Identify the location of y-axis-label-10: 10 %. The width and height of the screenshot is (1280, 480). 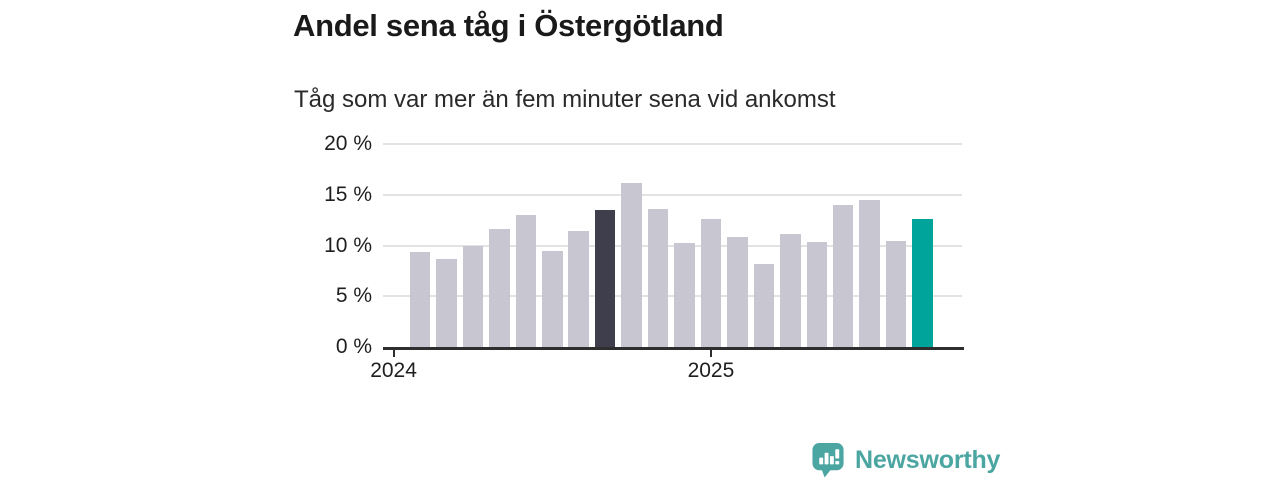
(348, 245).